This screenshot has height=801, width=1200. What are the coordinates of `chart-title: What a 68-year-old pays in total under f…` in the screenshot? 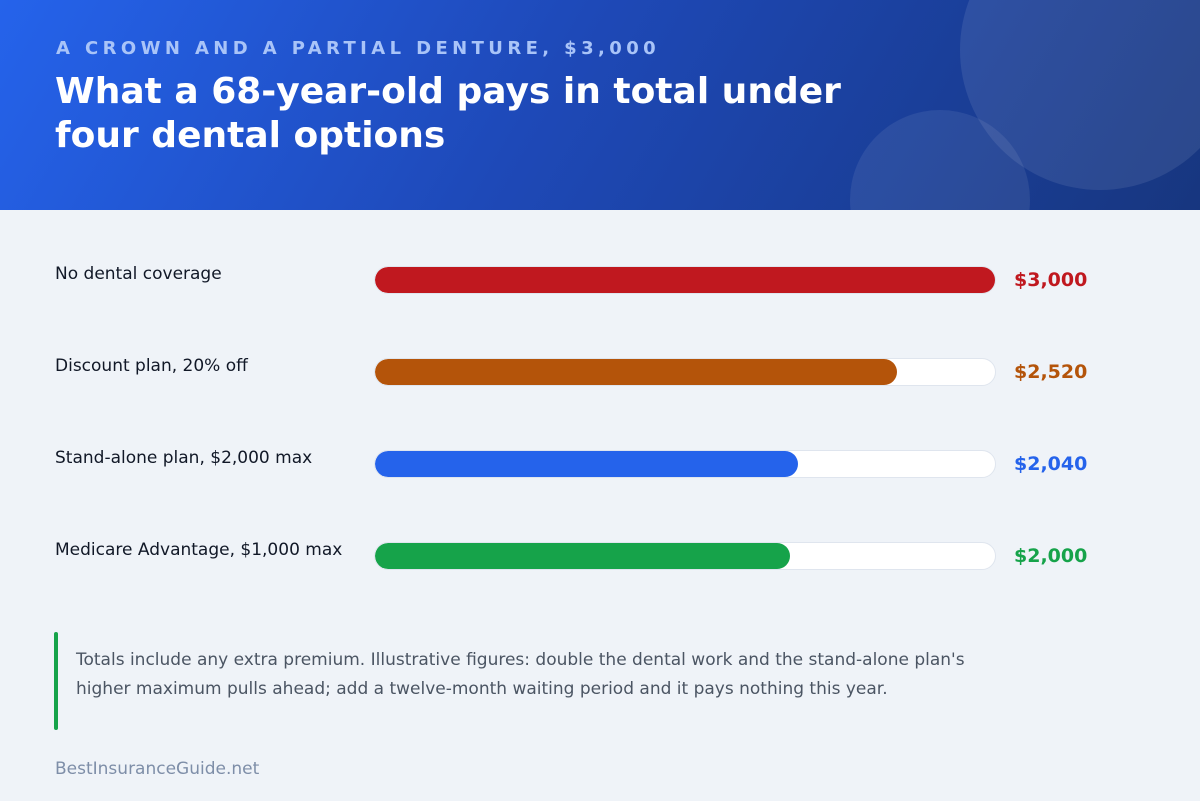 It's located at (448, 113).